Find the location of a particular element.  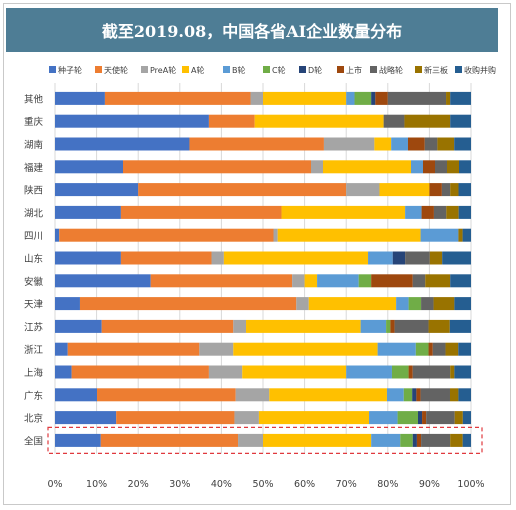

x-tick-label: 90% is located at coordinates (429, 484).